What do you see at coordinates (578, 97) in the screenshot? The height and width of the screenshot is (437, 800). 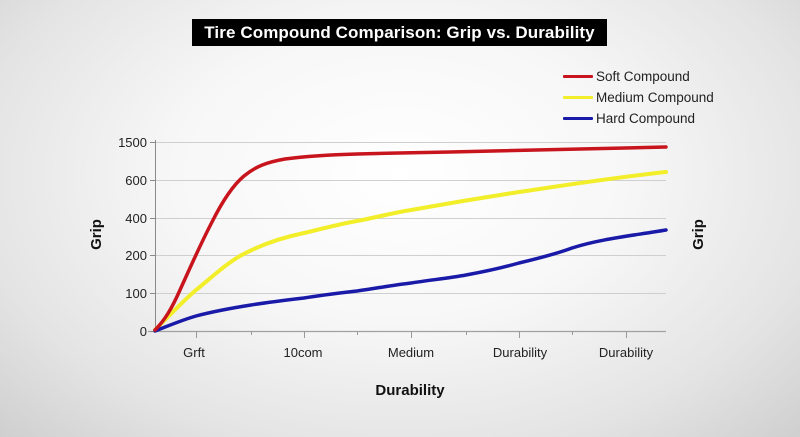 I see `medium-swatch-icon` at bounding box center [578, 97].